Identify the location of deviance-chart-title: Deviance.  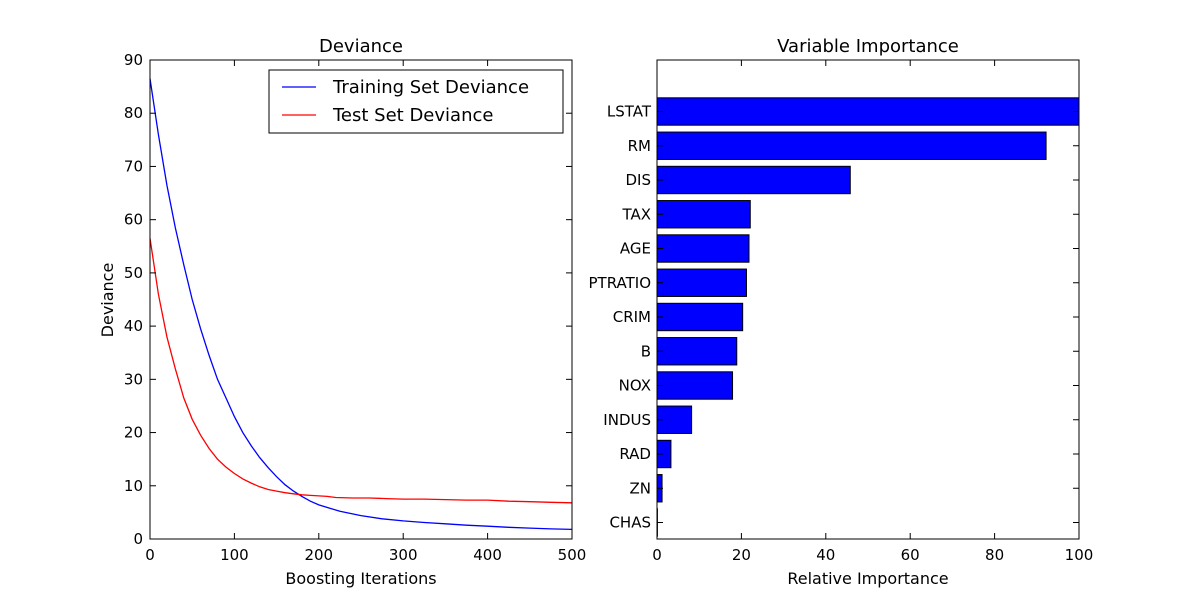
(361, 46).